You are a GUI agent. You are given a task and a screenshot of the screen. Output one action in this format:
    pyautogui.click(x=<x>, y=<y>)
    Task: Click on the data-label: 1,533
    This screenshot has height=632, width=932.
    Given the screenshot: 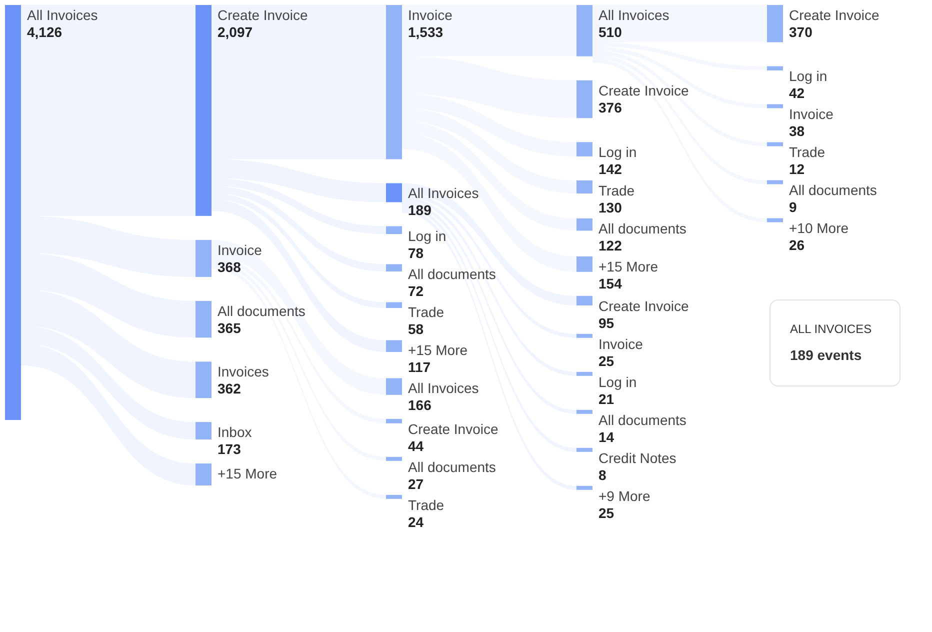 What is the action you would take?
    pyautogui.click(x=426, y=32)
    